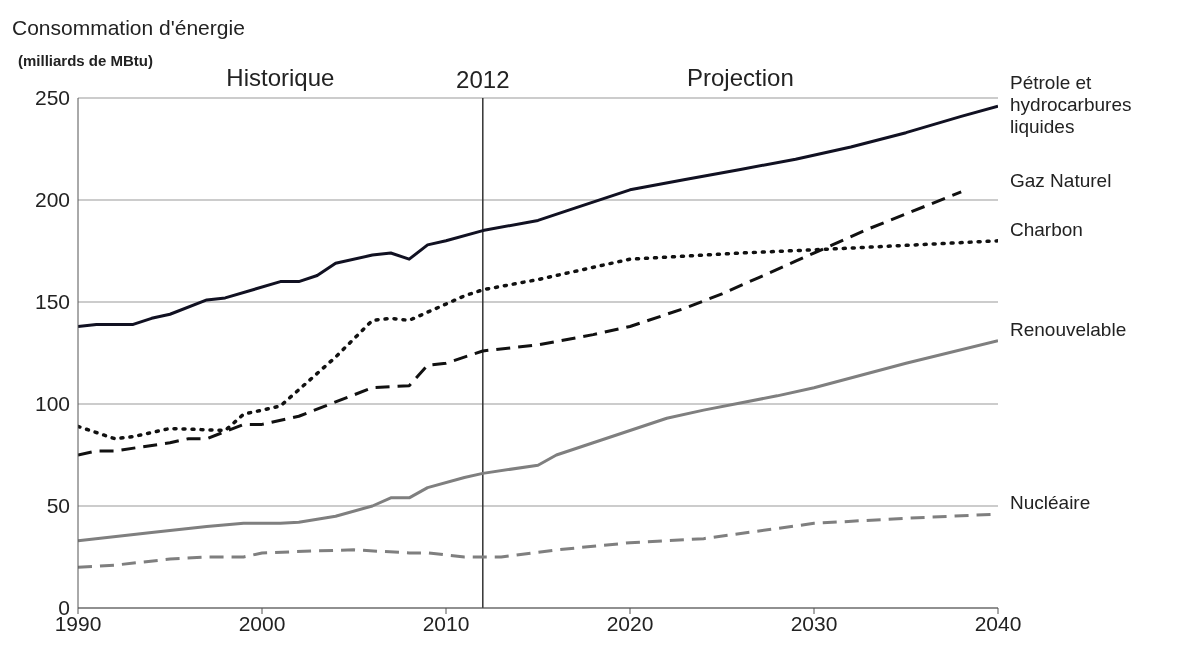  I want to click on series-label: Renouvelable, so click(1068, 329).